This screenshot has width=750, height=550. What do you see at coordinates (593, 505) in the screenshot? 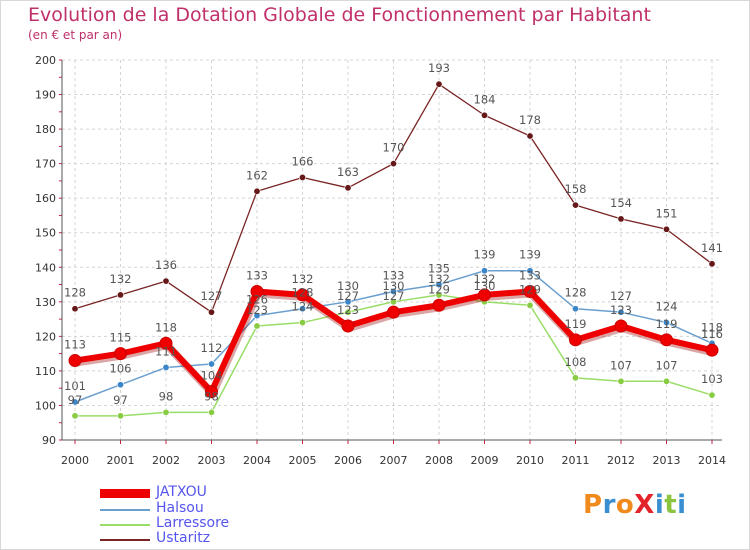
I see `logo-letter: P` at bounding box center [593, 505].